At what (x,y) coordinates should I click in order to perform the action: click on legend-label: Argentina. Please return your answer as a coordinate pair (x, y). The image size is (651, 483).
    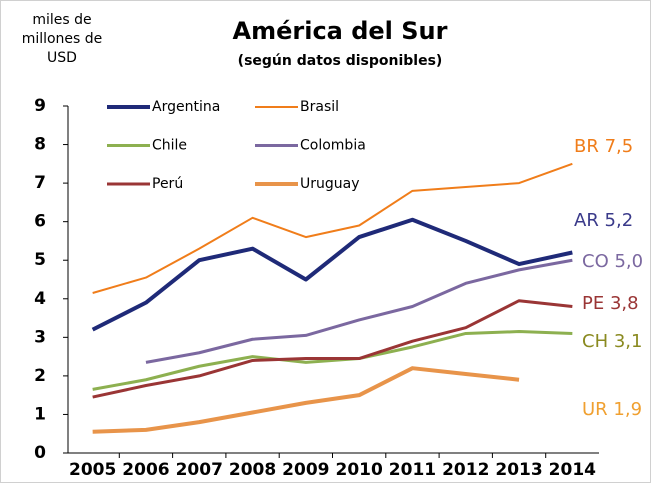
    Looking at the image, I should click on (186, 107).